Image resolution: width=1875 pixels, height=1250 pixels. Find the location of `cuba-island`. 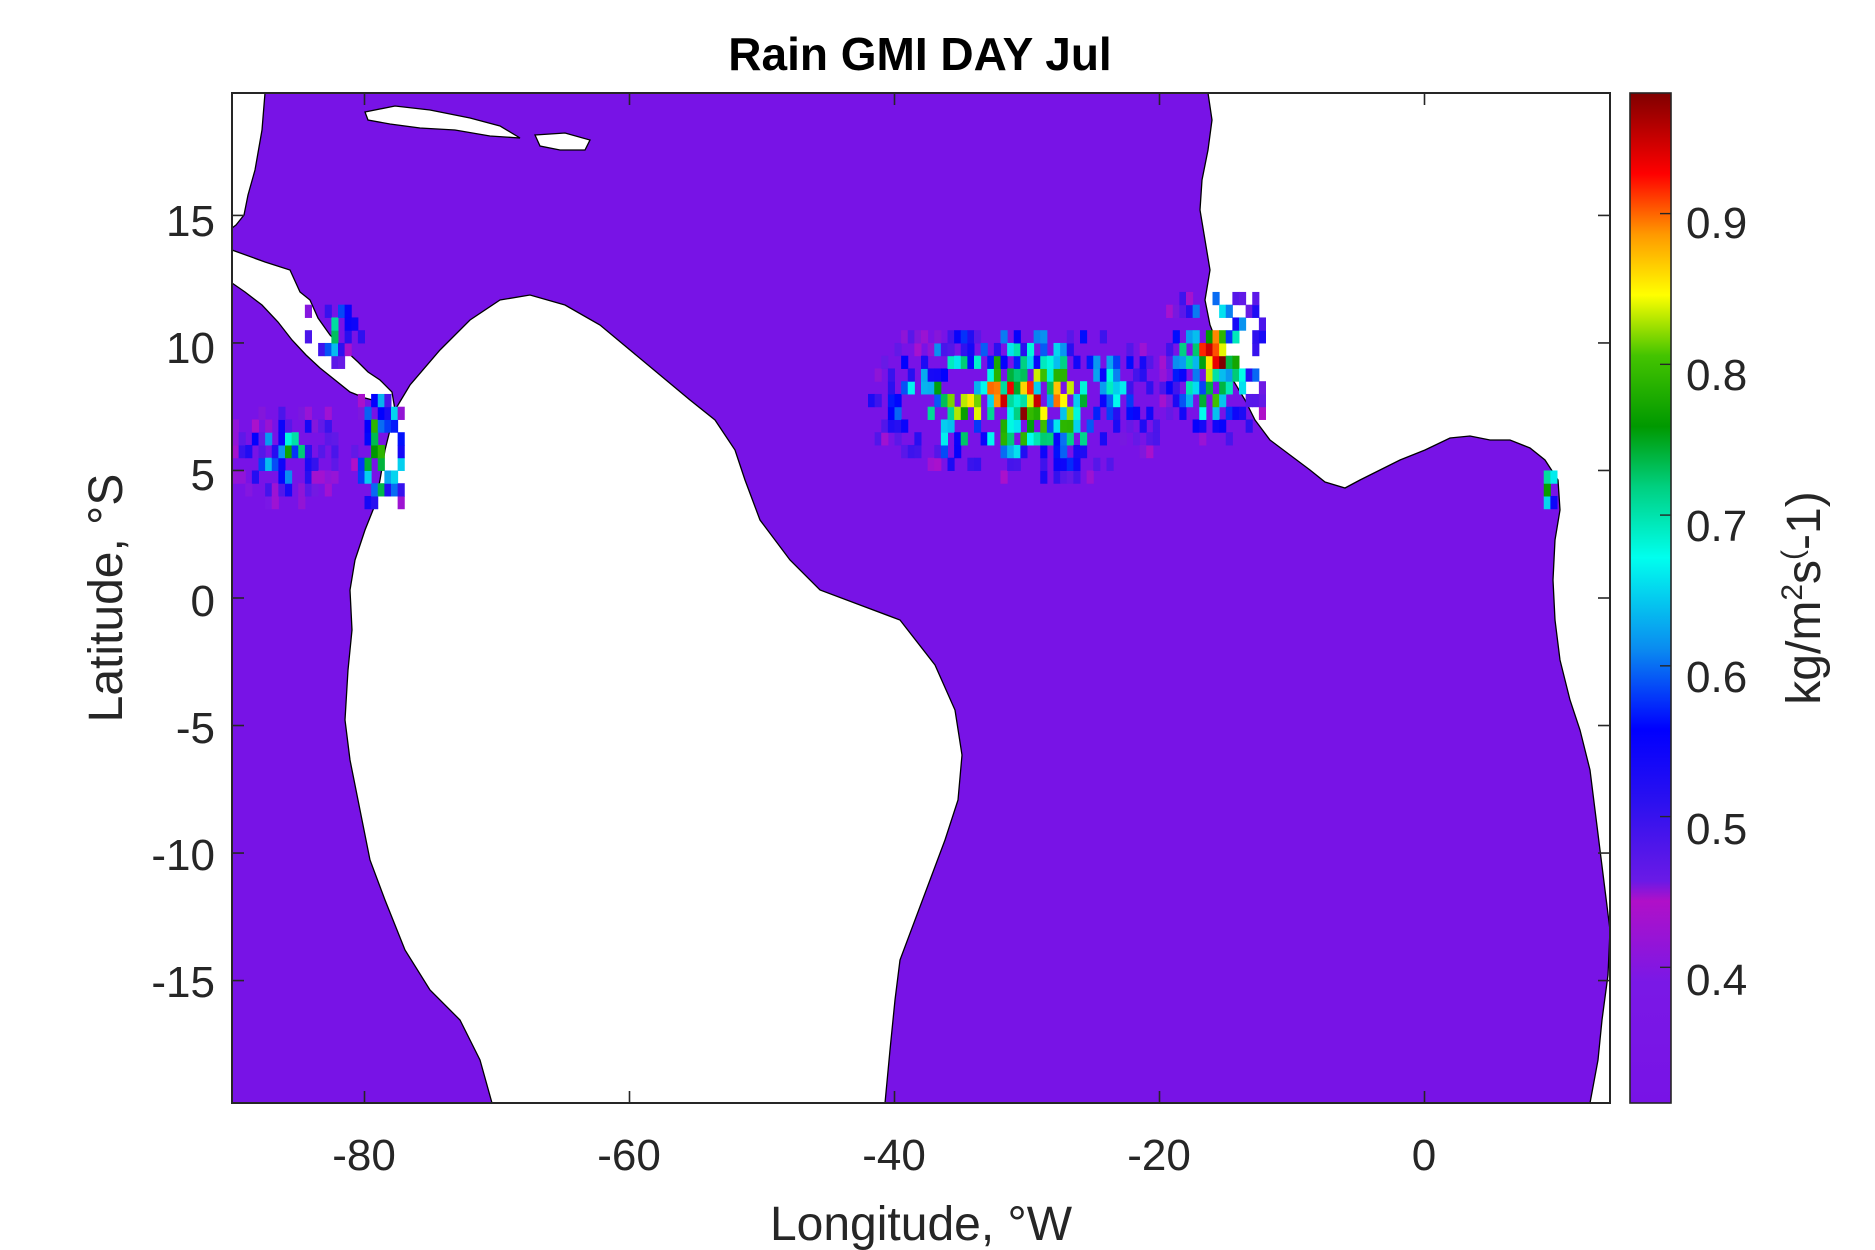

cuba-island is located at coordinates (442, 122).